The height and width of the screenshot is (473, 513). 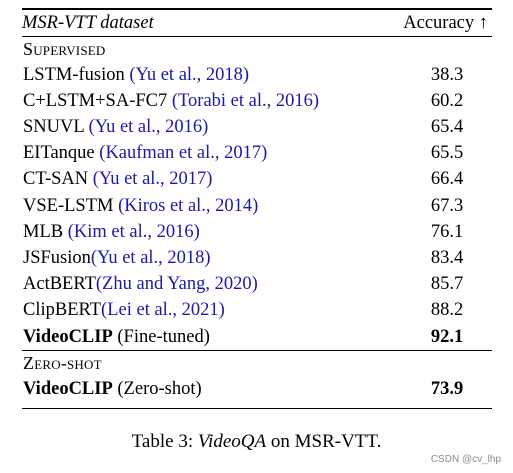 What do you see at coordinates (159, 388) in the screenshot?
I see `method-variant: (Zero-shot)` at bounding box center [159, 388].